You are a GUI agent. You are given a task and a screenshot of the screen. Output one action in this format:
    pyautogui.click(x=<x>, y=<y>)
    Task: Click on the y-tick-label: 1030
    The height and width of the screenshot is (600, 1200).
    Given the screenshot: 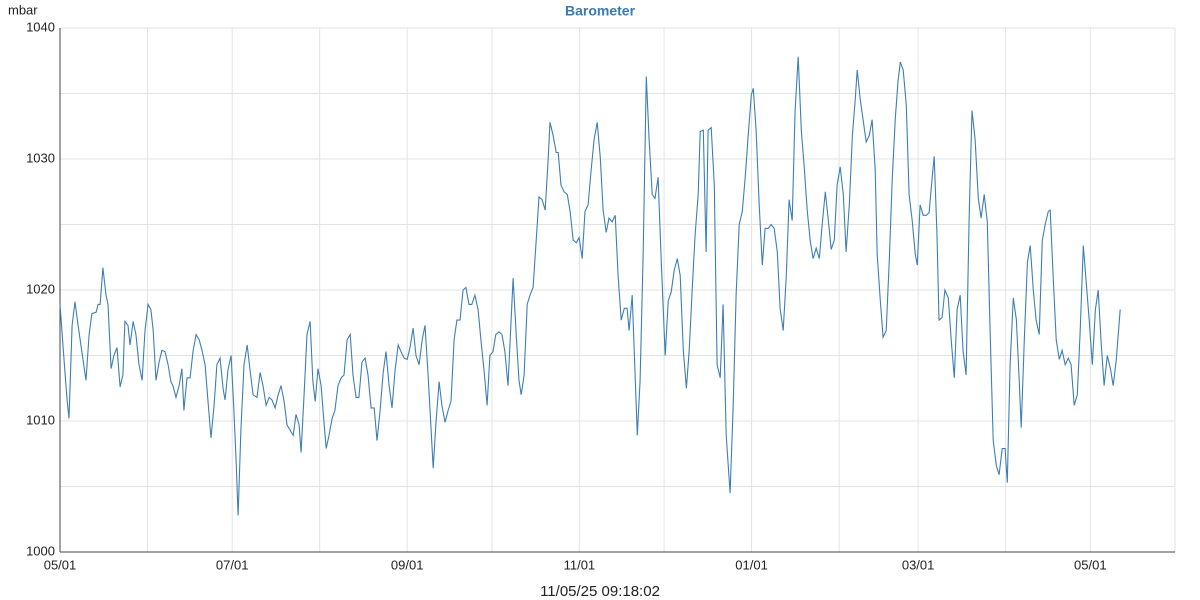 What is the action you would take?
    pyautogui.click(x=40, y=157)
    